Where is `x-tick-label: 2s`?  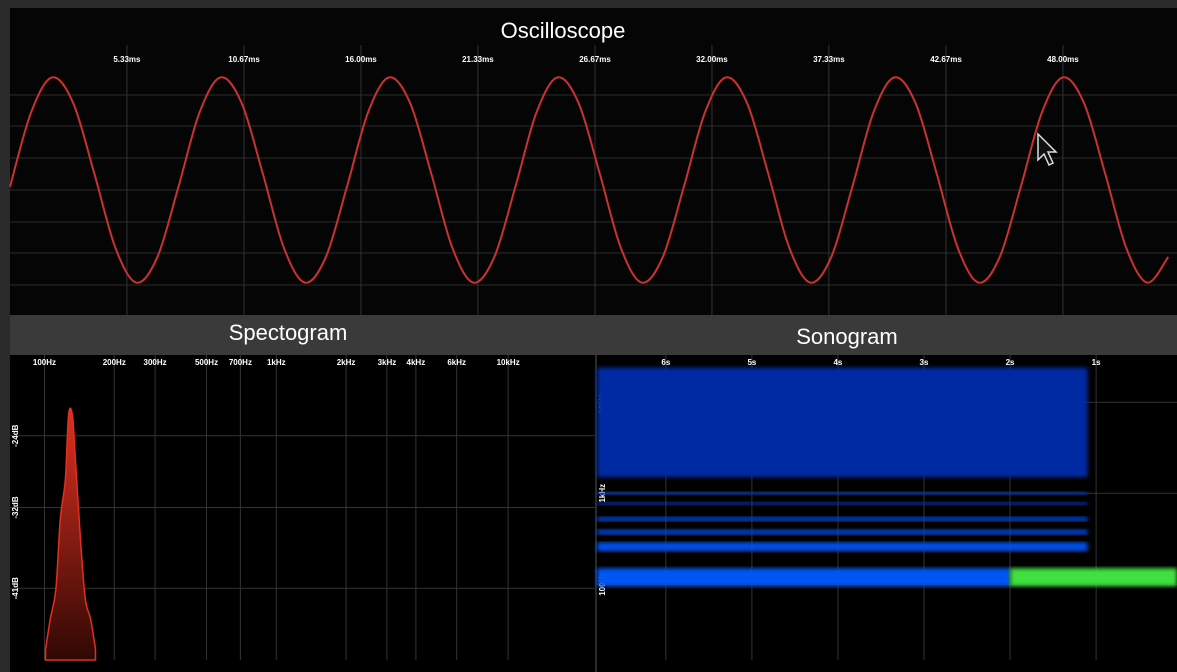
x-tick-label: 2s is located at coordinates (1010, 362).